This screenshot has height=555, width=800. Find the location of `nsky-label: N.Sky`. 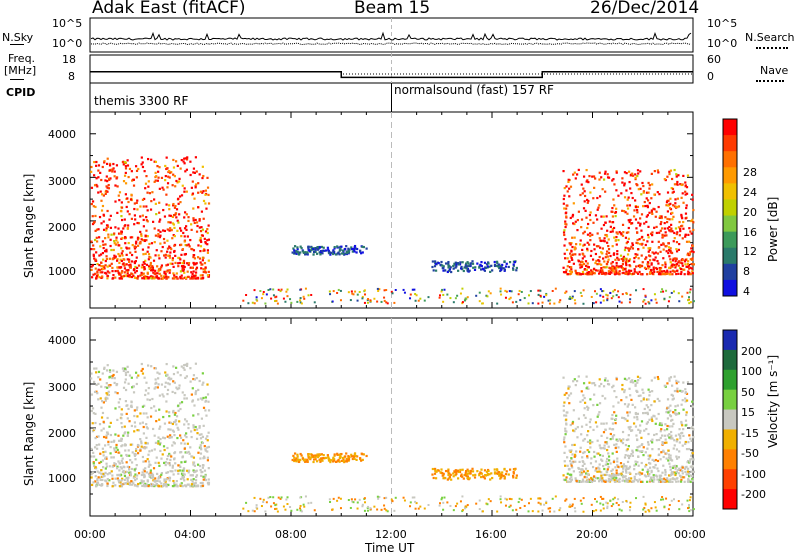

nsky-label: N.Sky is located at coordinates (18, 37).